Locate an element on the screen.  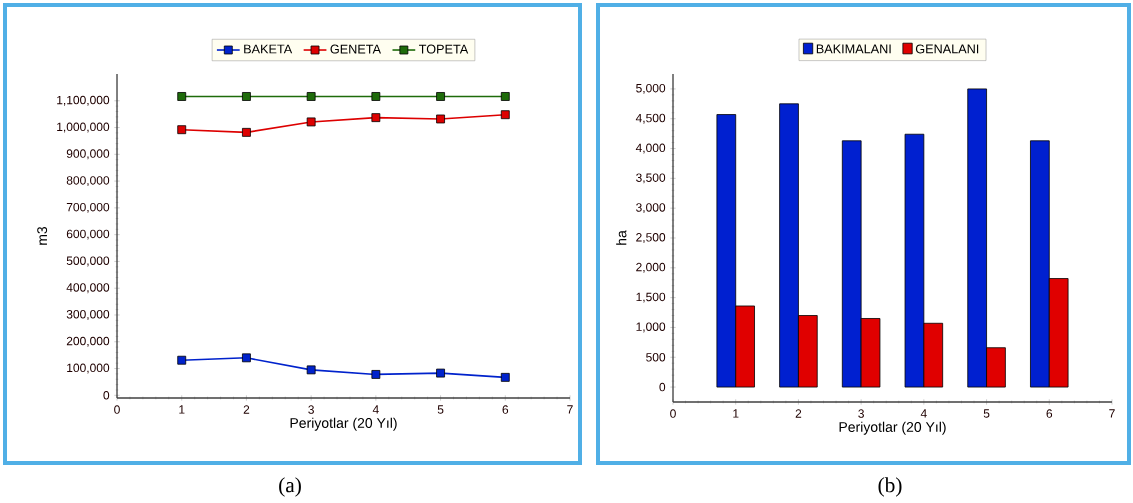
legend-label: BAKIMALANI is located at coordinates (853, 49).